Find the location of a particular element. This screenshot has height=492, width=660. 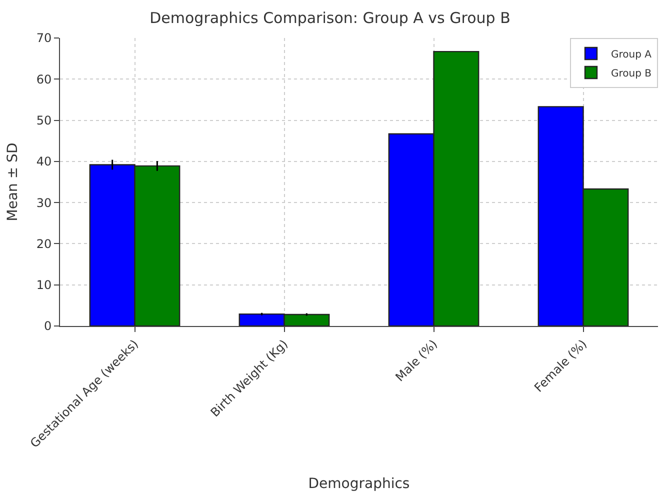

y-tick-label: 20 is located at coordinates (44, 243).